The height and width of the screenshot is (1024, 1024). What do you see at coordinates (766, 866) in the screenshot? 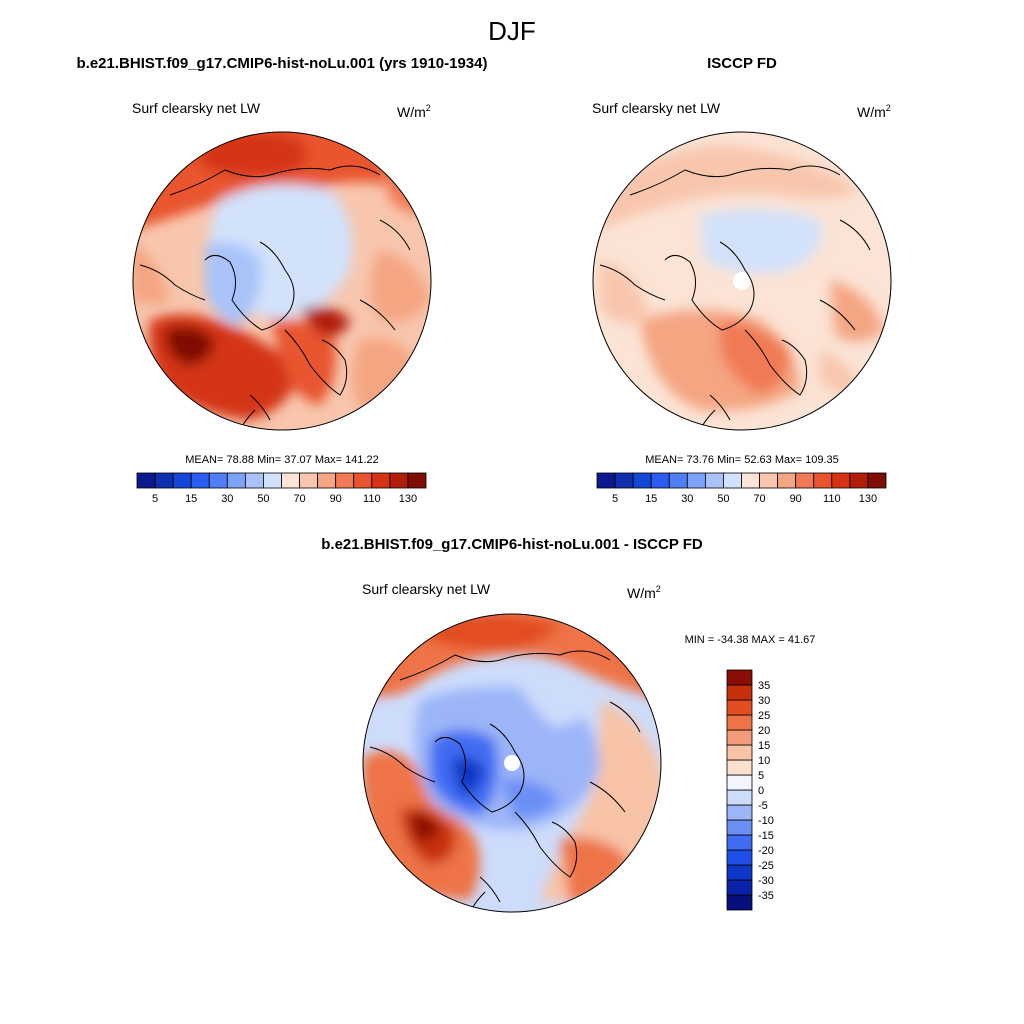
I see `colorbar-tick-label: -25` at bounding box center [766, 866].